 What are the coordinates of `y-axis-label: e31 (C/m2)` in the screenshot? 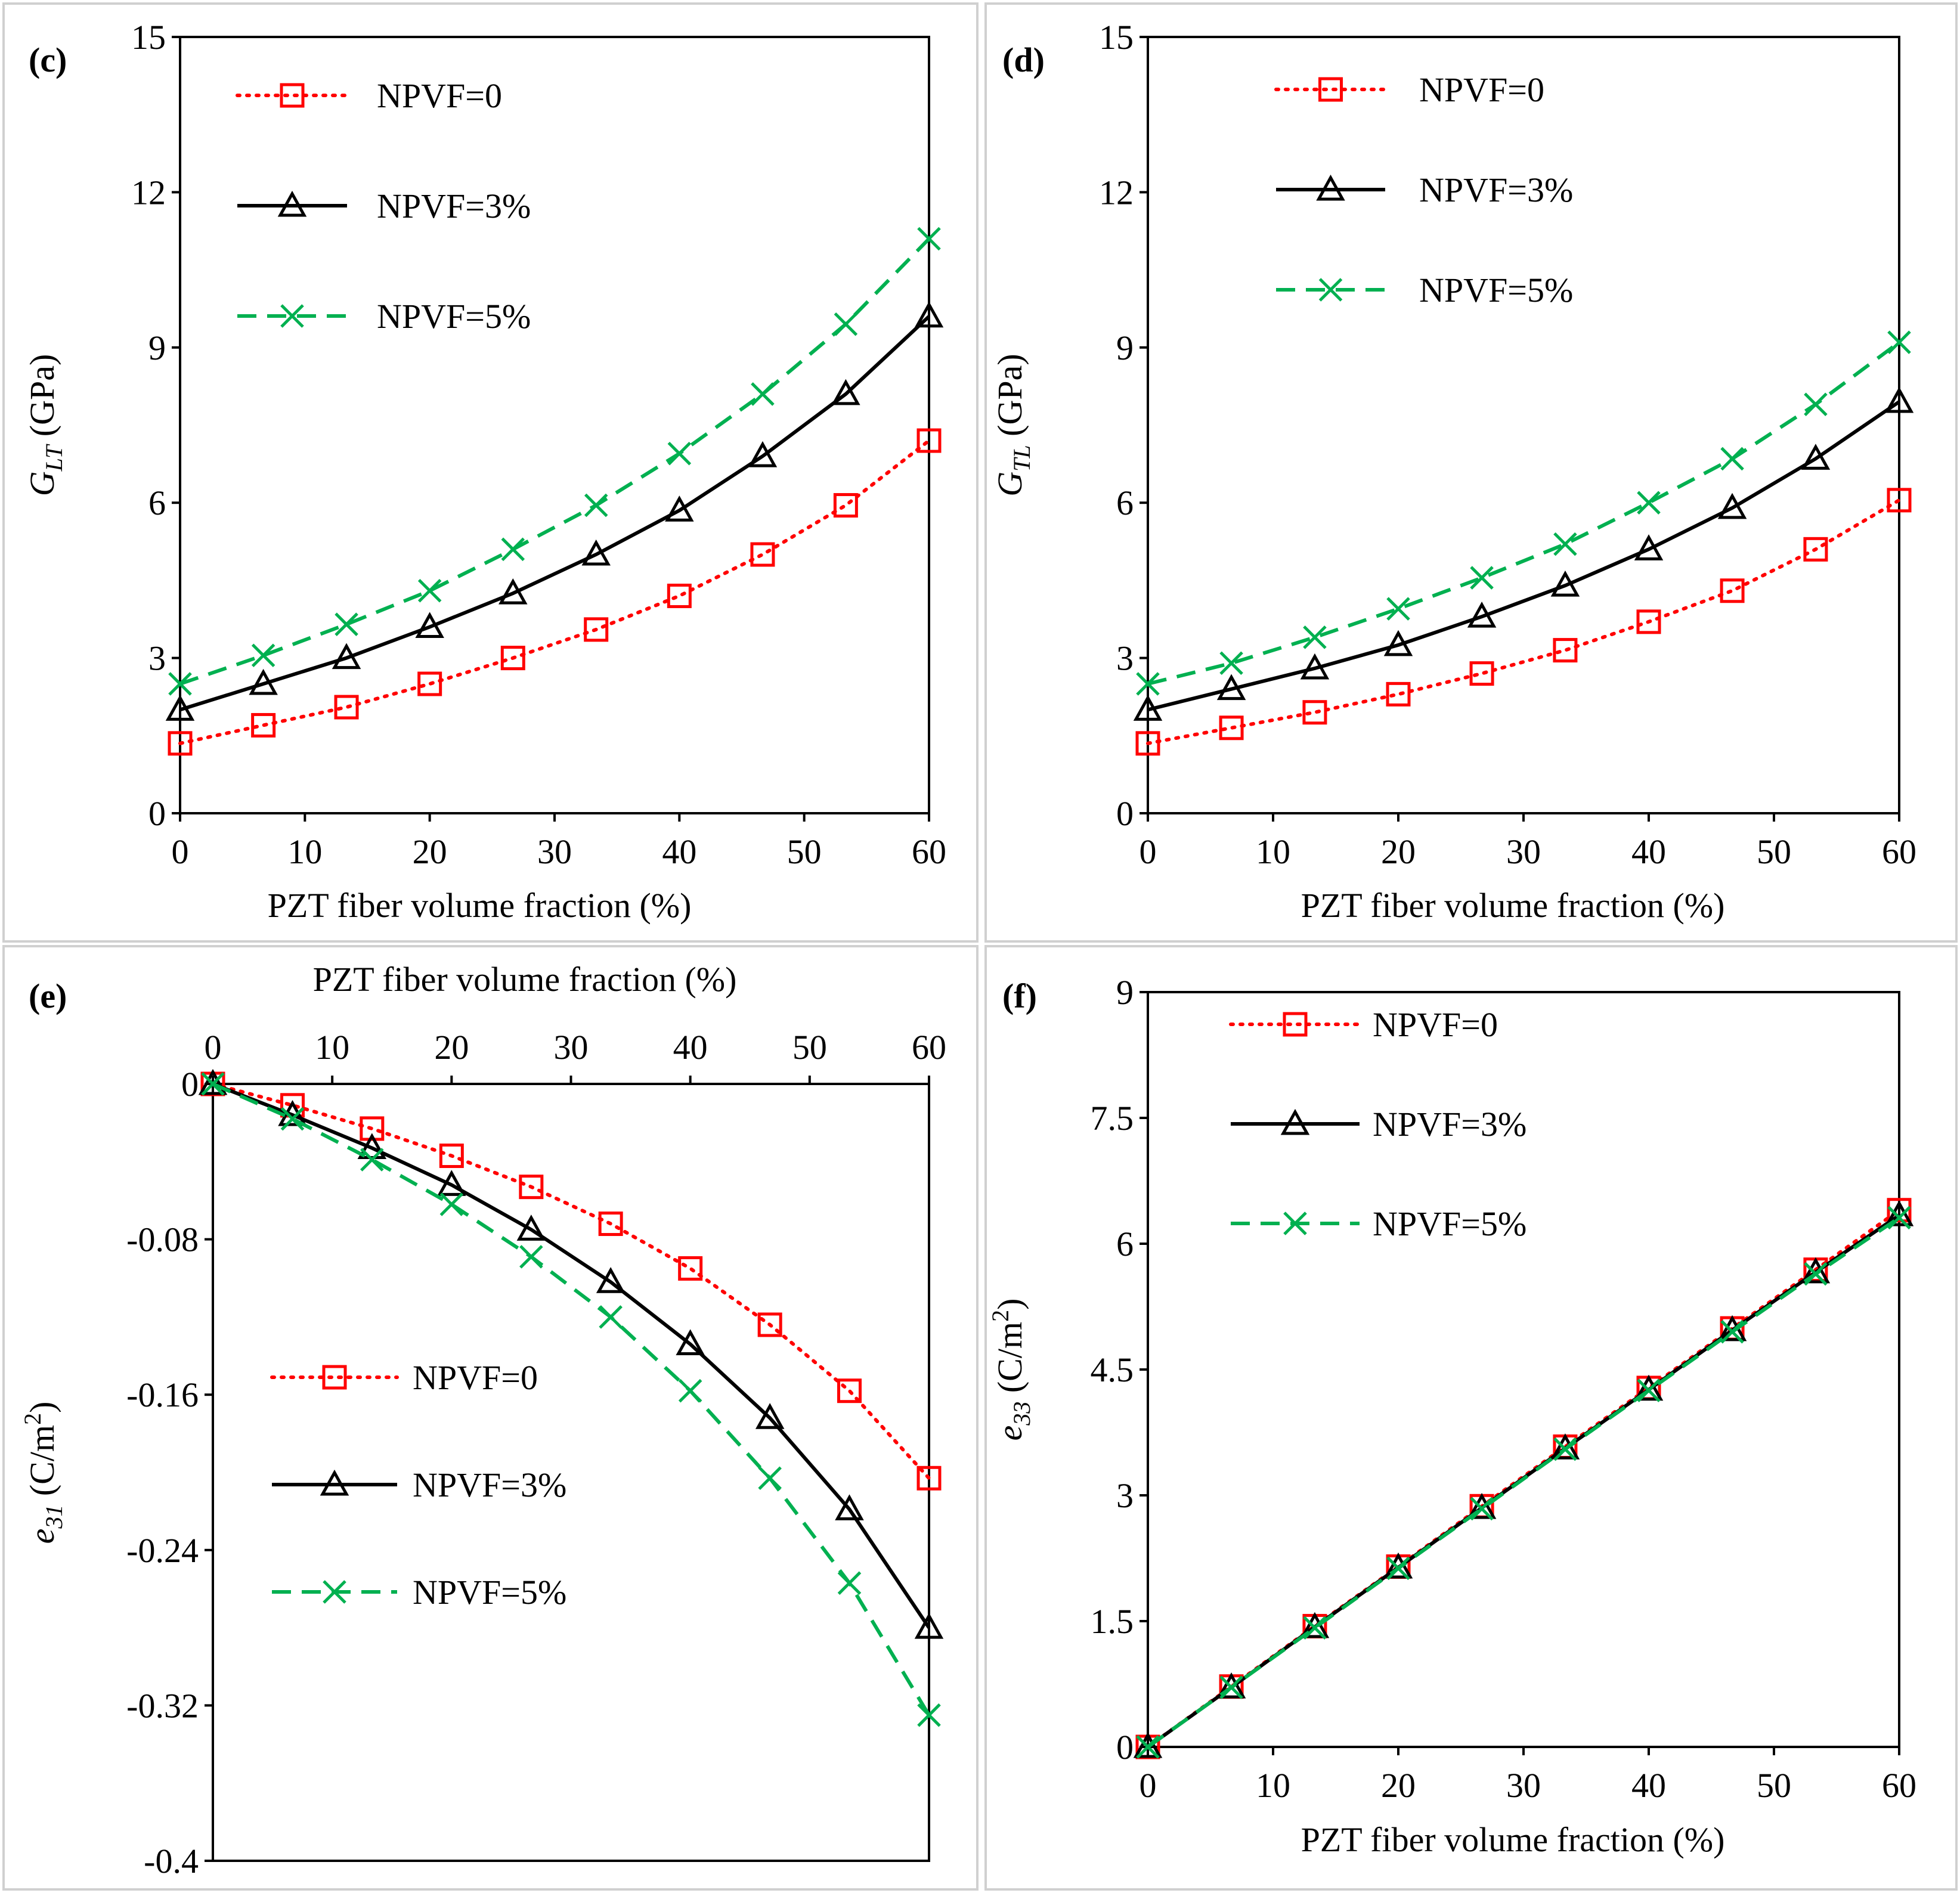 It's located at (43, 1473).